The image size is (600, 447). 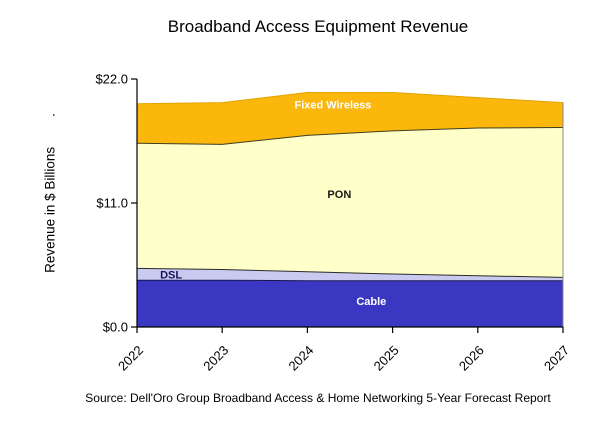 What do you see at coordinates (115, 327) in the screenshot?
I see `y-tick-label-0.0: $0.0` at bounding box center [115, 327].